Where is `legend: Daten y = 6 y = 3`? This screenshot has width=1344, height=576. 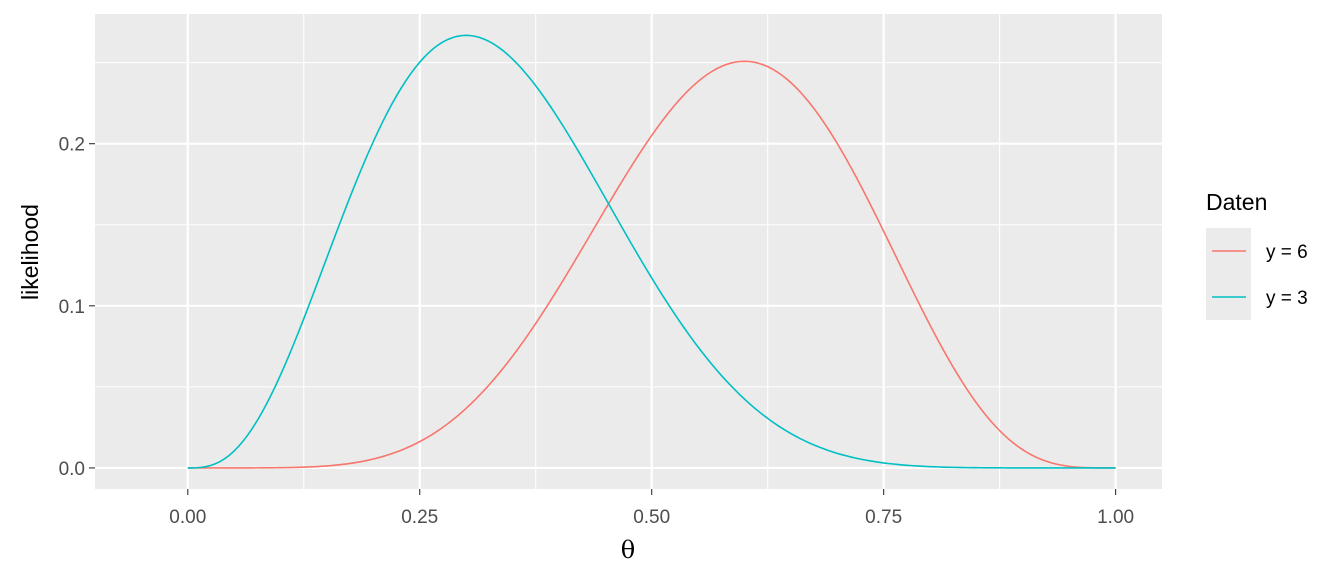 legend: Daten y = 6 y = 3 is located at coordinates (1257, 254).